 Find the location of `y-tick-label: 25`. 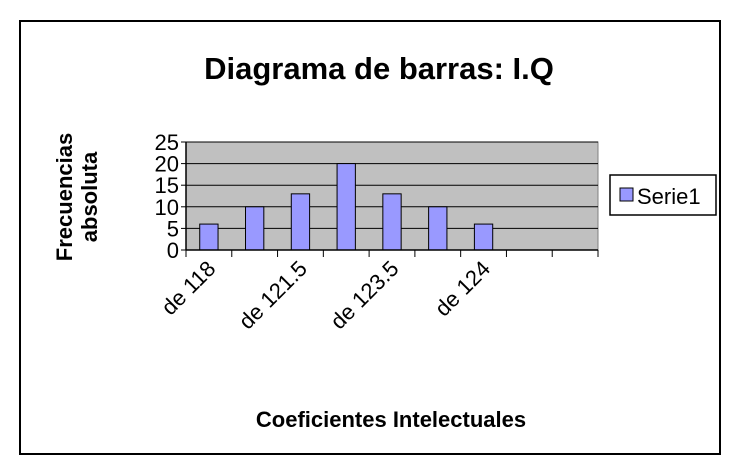

y-tick-label: 25 is located at coordinates (167, 142).